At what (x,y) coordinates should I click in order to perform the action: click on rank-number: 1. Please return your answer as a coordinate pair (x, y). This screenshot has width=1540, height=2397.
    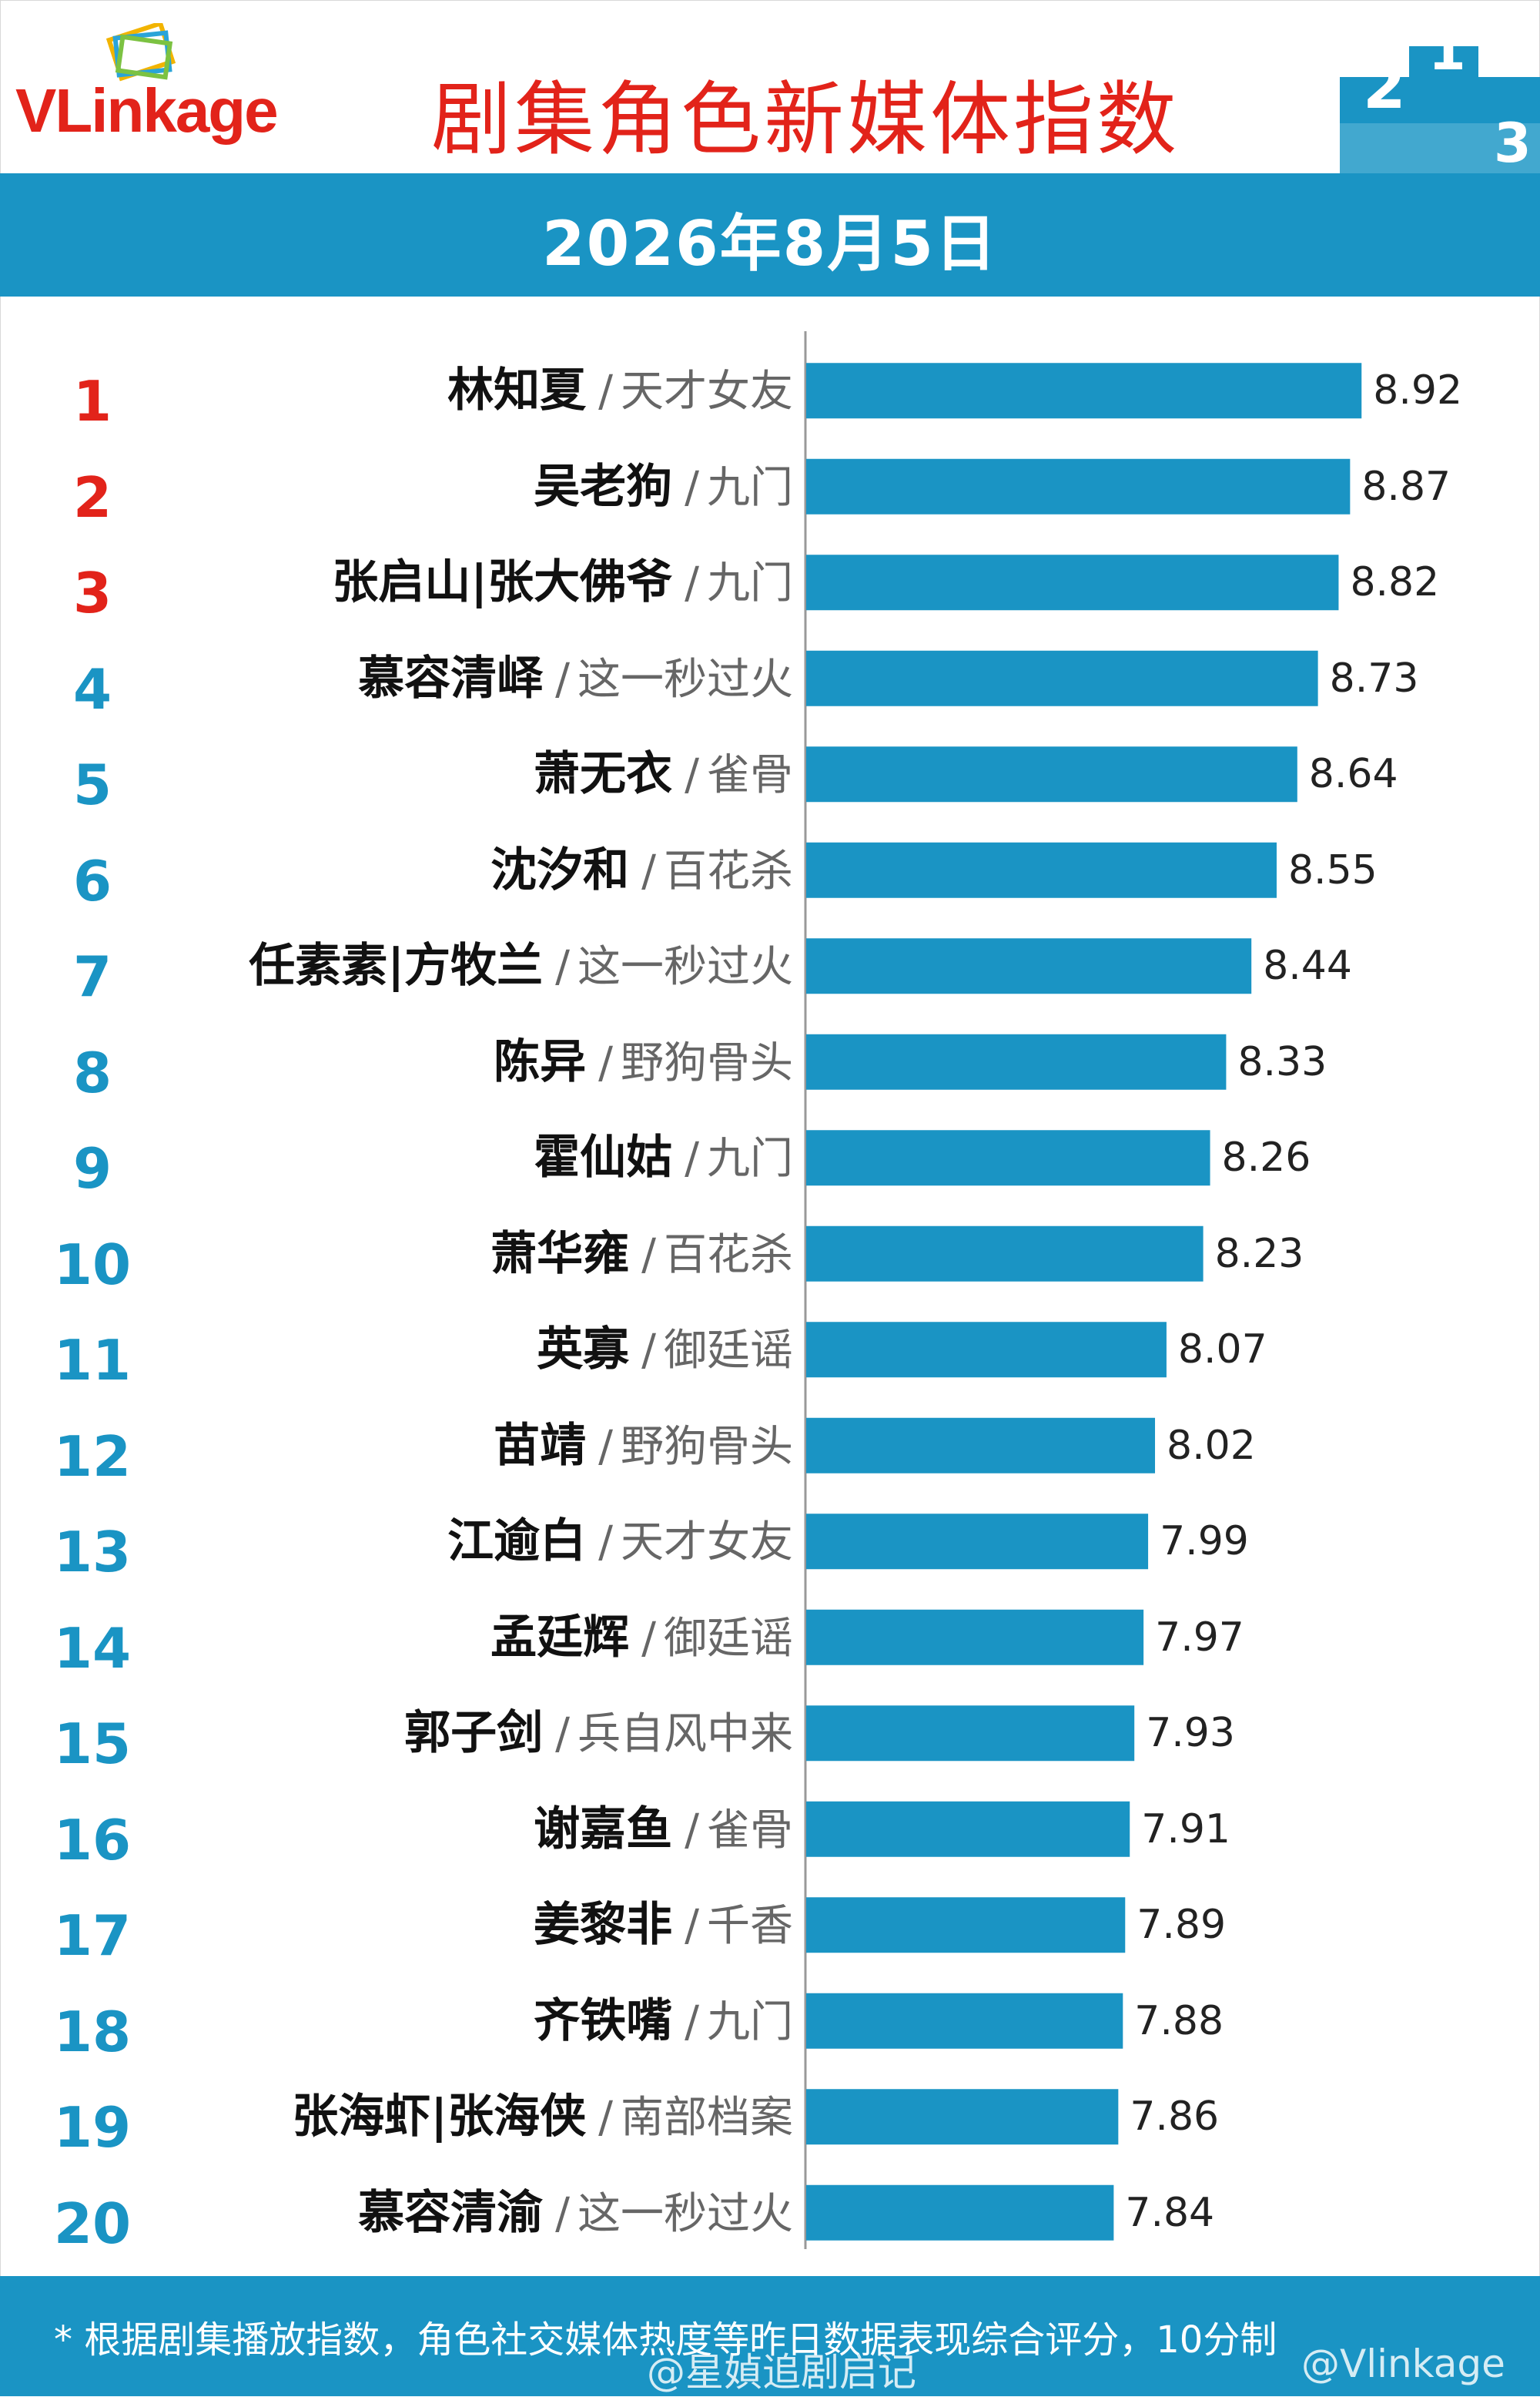
    Looking at the image, I should click on (92, 402).